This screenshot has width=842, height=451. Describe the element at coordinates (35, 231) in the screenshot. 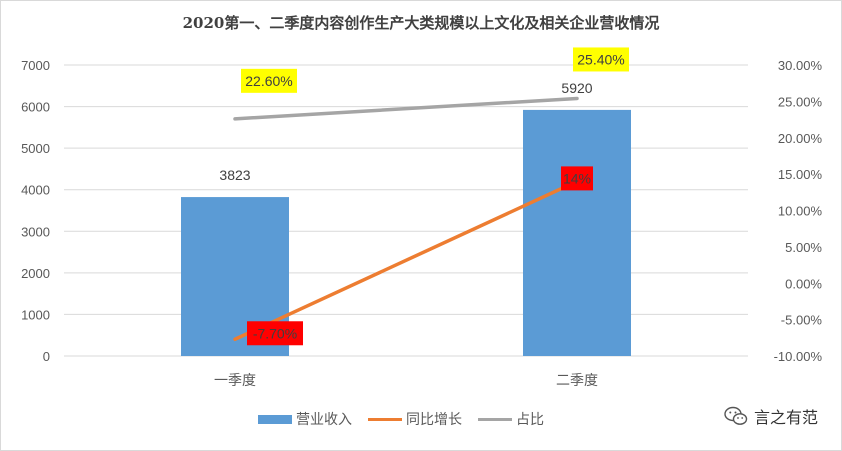

I see `y-left-tick-label: 3000` at that location.